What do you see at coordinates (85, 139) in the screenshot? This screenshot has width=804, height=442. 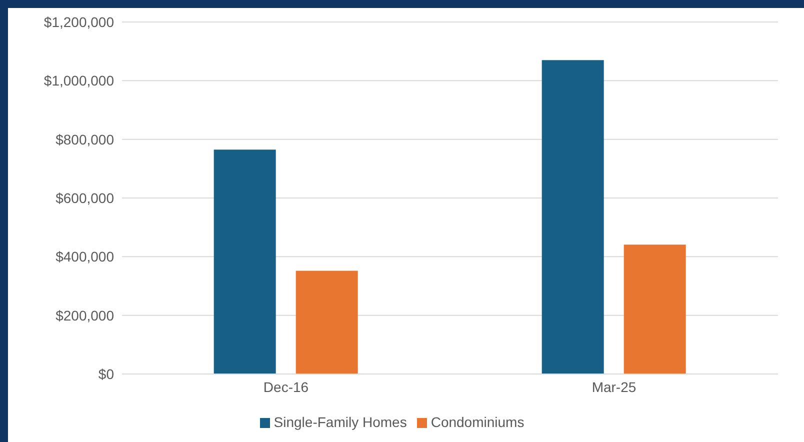 I see `y-tick-label: $800,000` at bounding box center [85, 139].